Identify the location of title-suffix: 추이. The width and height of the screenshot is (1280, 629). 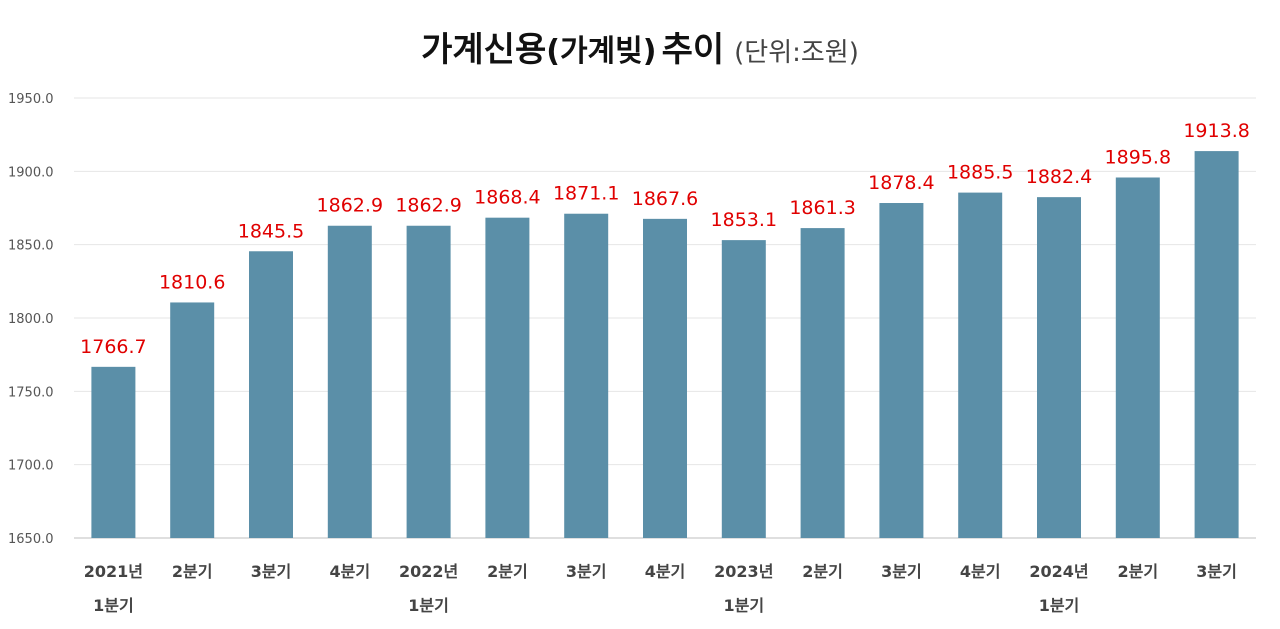
(693, 50).